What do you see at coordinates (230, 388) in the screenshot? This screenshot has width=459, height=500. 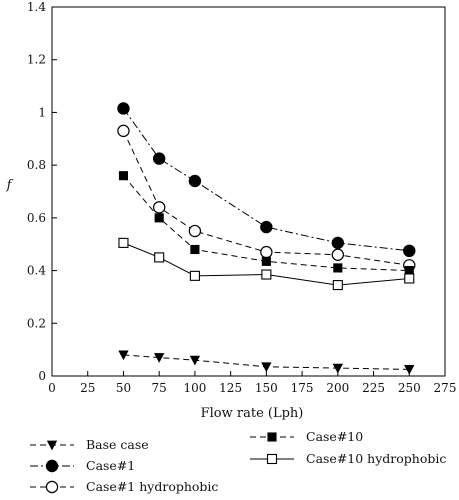 I see `x-tick-label: 125` at bounding box center [230, 388].